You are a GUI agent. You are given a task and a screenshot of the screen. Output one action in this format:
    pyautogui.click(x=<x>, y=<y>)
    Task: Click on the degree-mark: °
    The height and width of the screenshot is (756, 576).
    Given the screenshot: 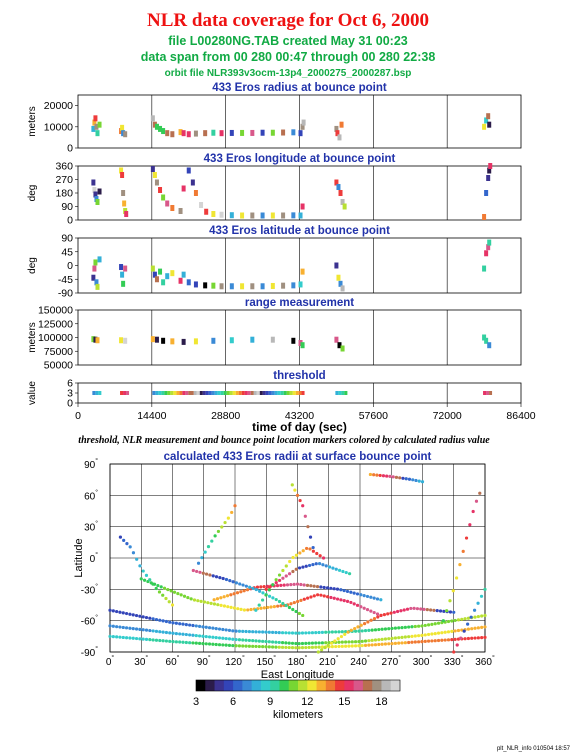 What is the action you would take?
    pyautogui.click(x=368, y=658)
    